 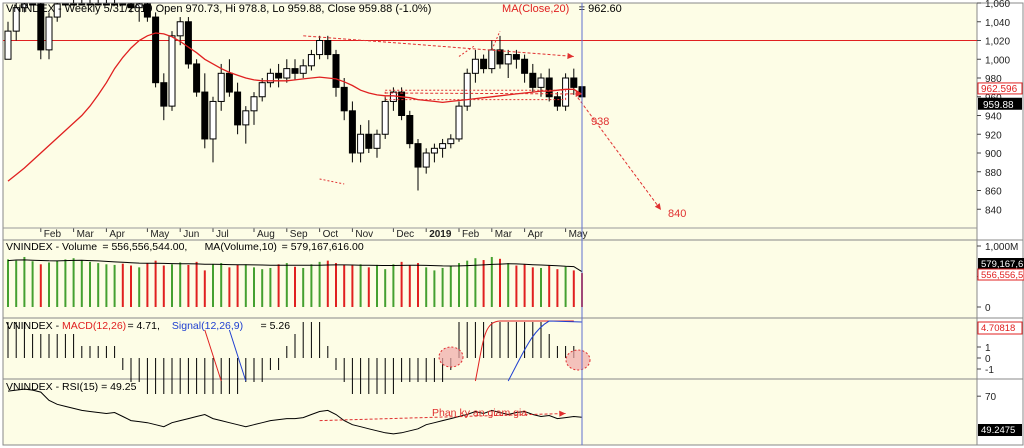 What do you see at coordinates (997, 23) in the screenshot?
I see `price-y-tick-label: 1,040` at bounding box center [997, 23].